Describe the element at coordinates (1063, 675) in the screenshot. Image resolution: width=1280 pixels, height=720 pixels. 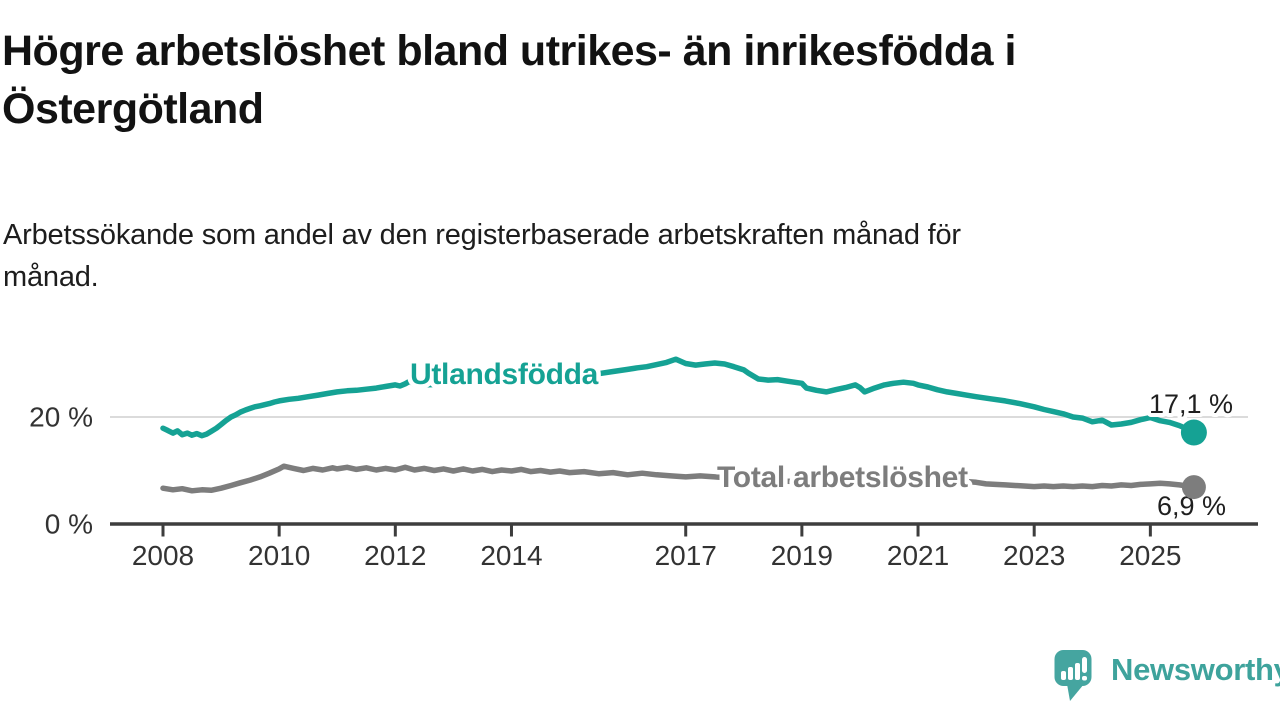
I see `logo-bar-small` at that location.